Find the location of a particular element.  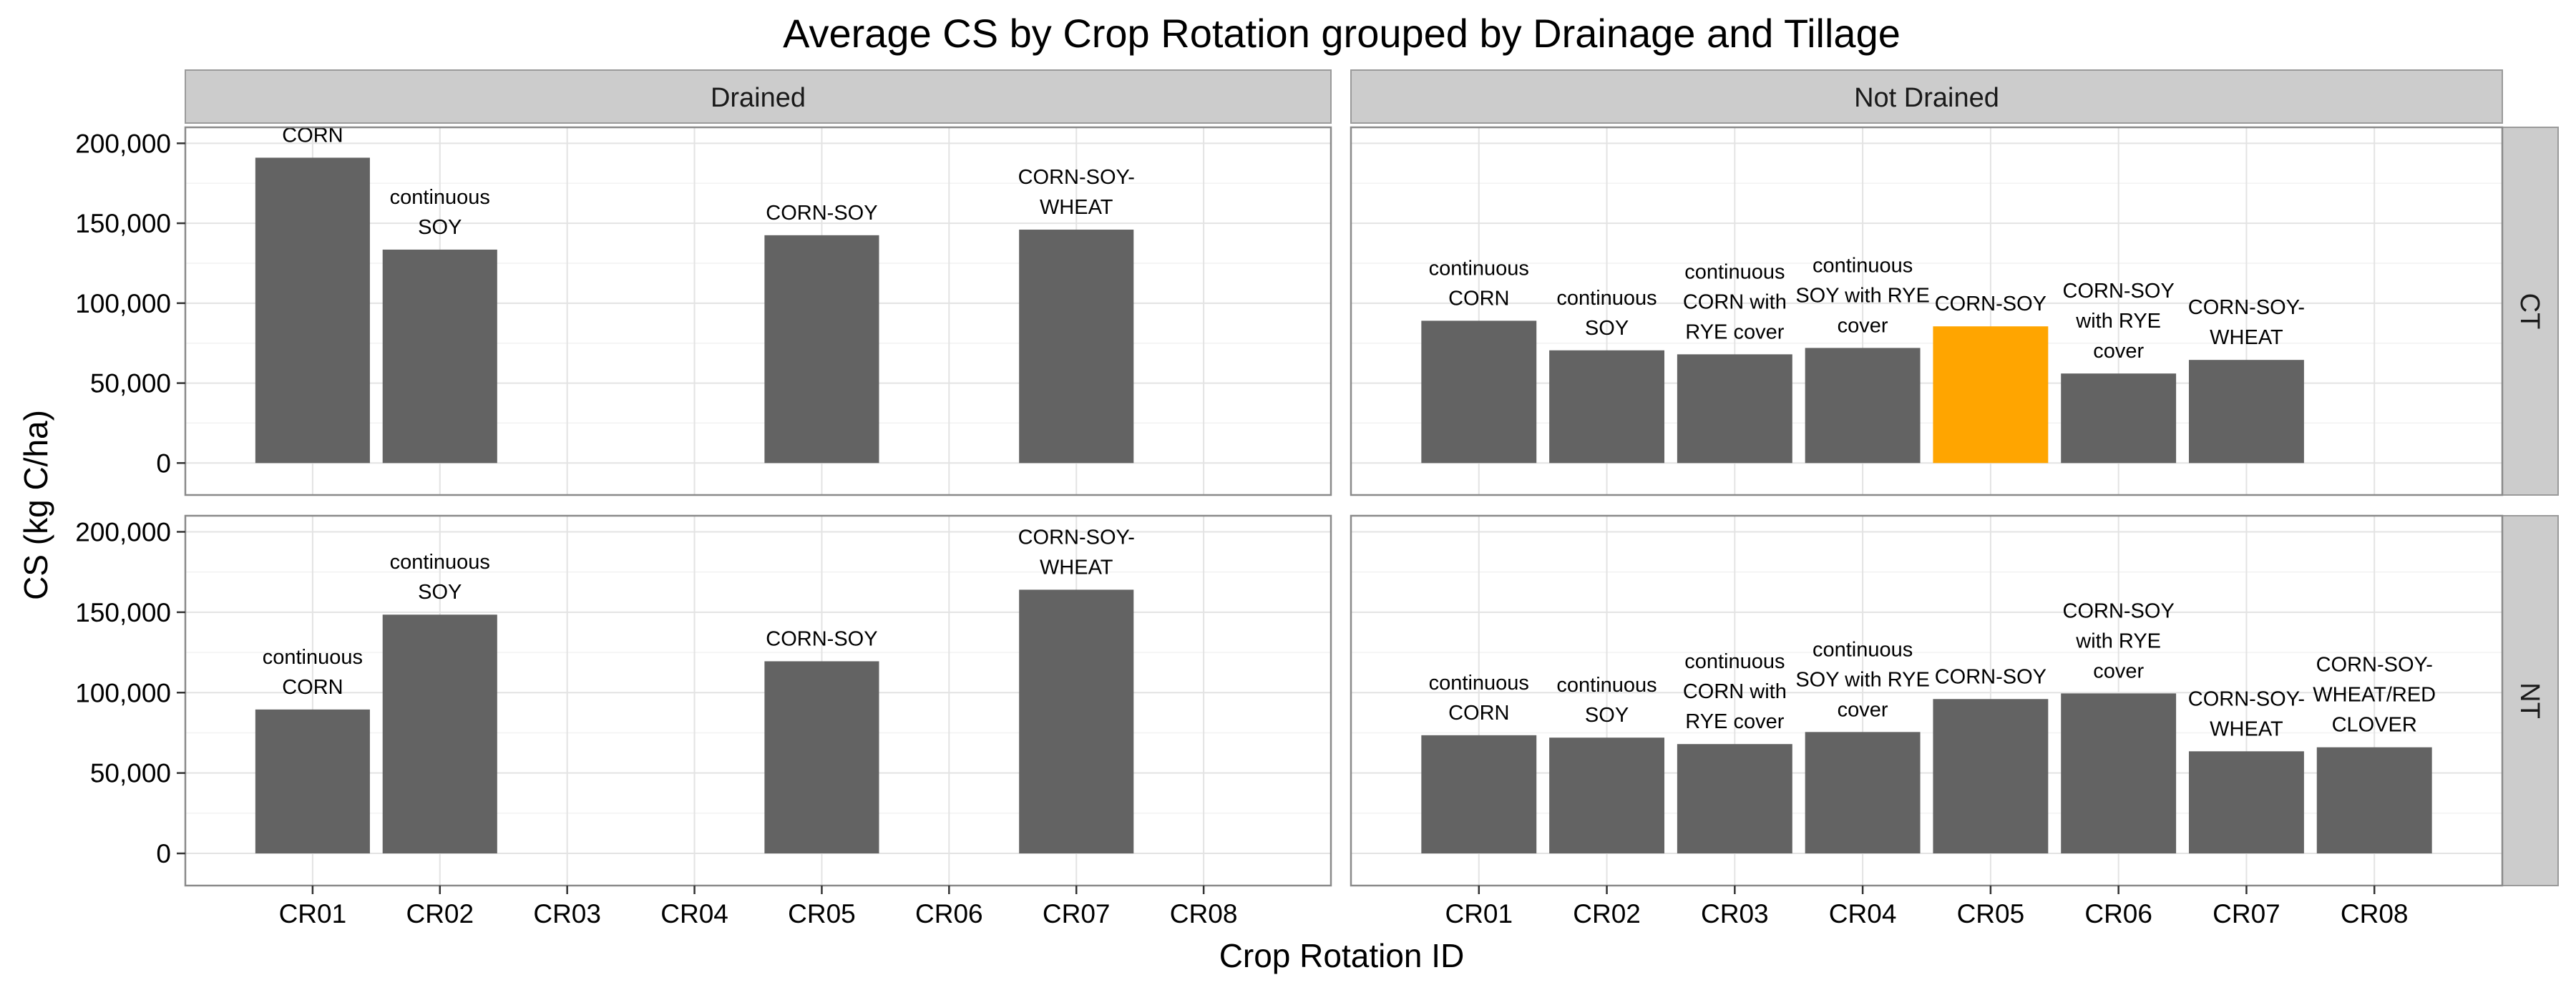

y-axis-title: CS (kg C/ha) is located at coordinates (35, 505).